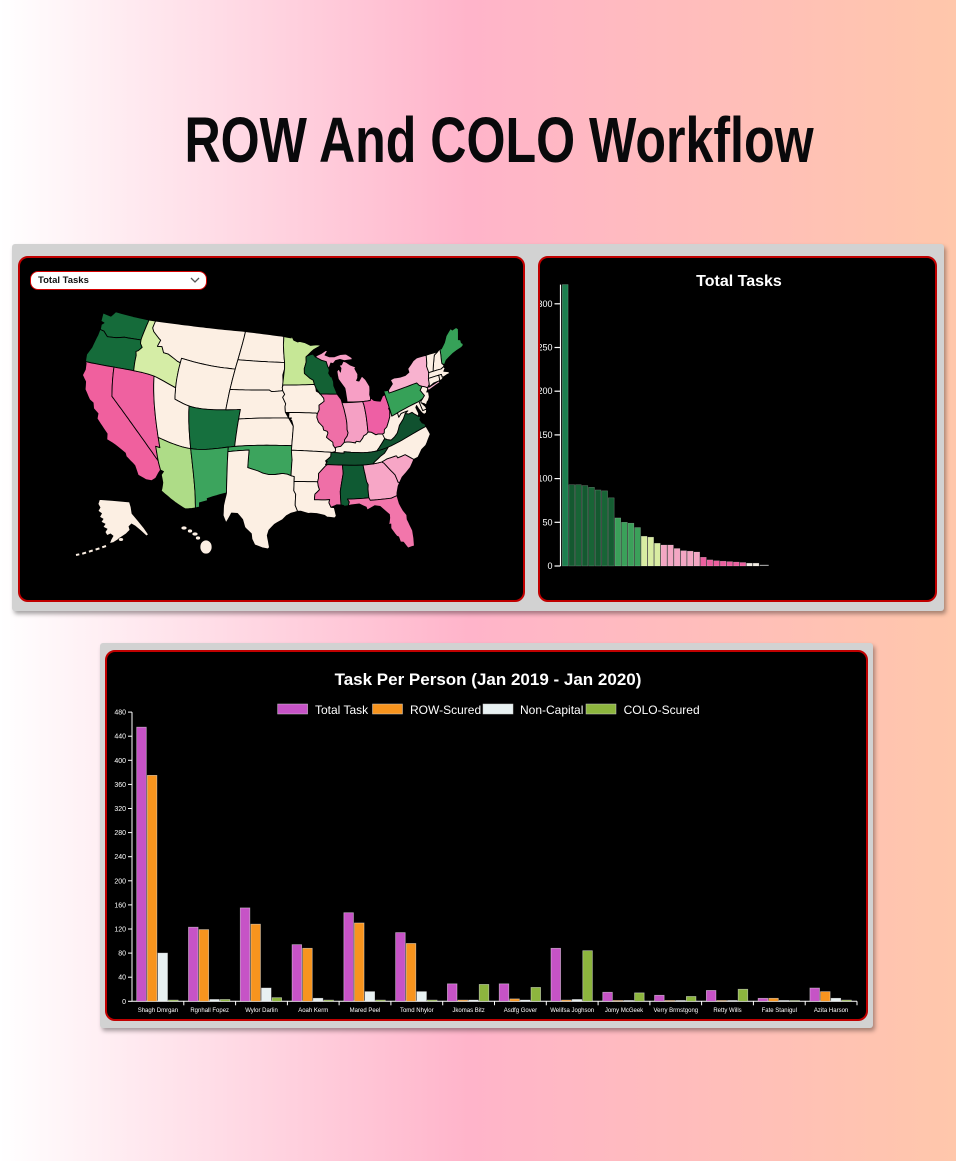  I want to click on svg-text: Azita Harson, so click(831, 1011).